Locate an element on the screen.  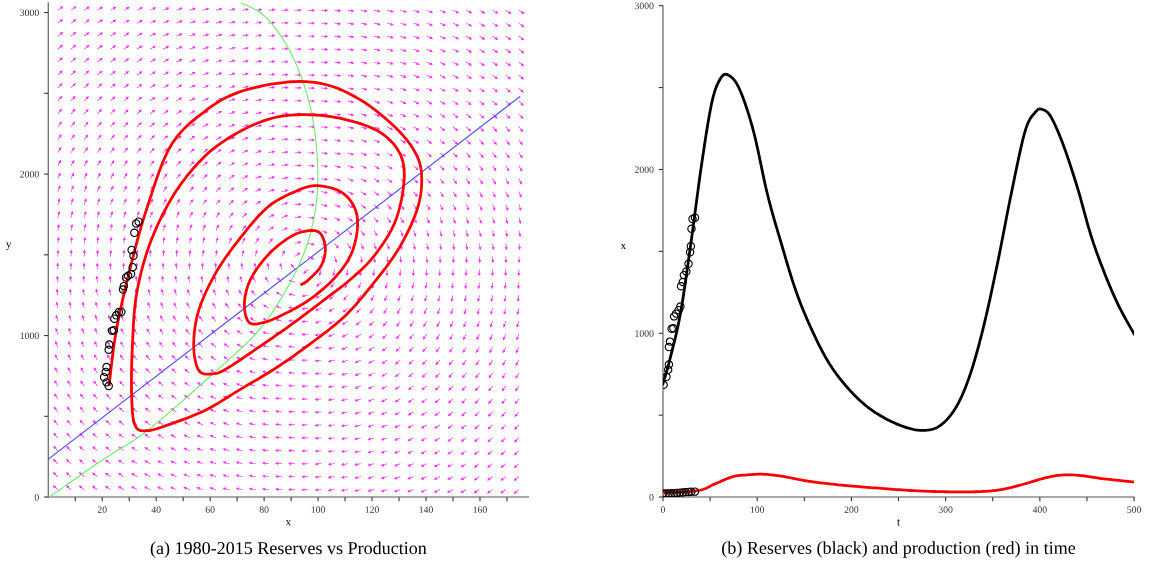
x-tick-label: 20 is located at coordinates (102, 509).